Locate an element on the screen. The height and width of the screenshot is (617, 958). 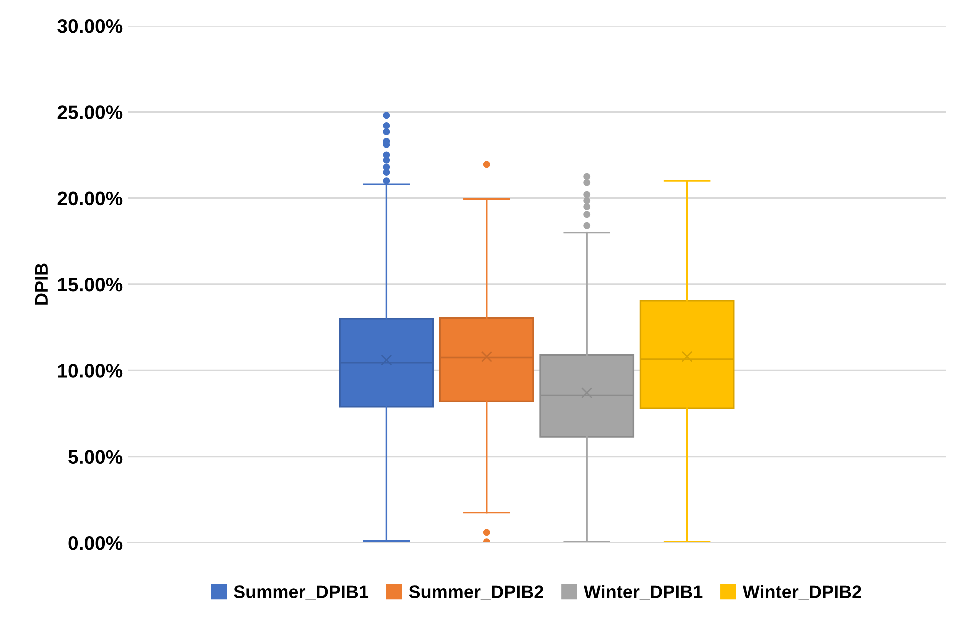
y-tick-label: 25.00% is located at coordinates (90, 113).